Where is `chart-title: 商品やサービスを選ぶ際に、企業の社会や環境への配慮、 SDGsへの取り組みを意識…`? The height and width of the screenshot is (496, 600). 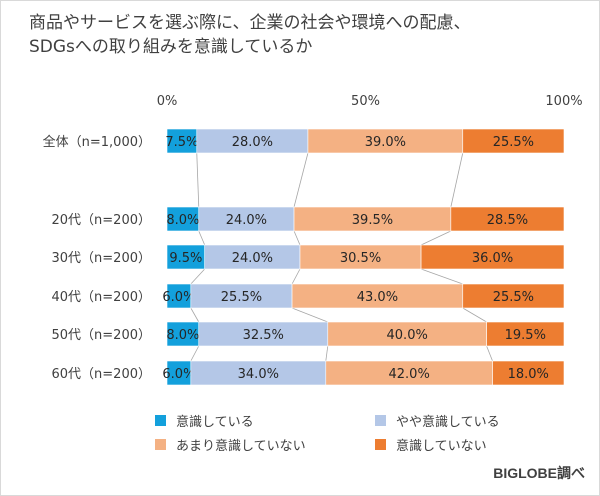 chart-title: 商品やサービスを選ぶ際に、企業の社会や環境への配慮、 SDGsへの取り組みを意識… is located at coordinates (250, 35).